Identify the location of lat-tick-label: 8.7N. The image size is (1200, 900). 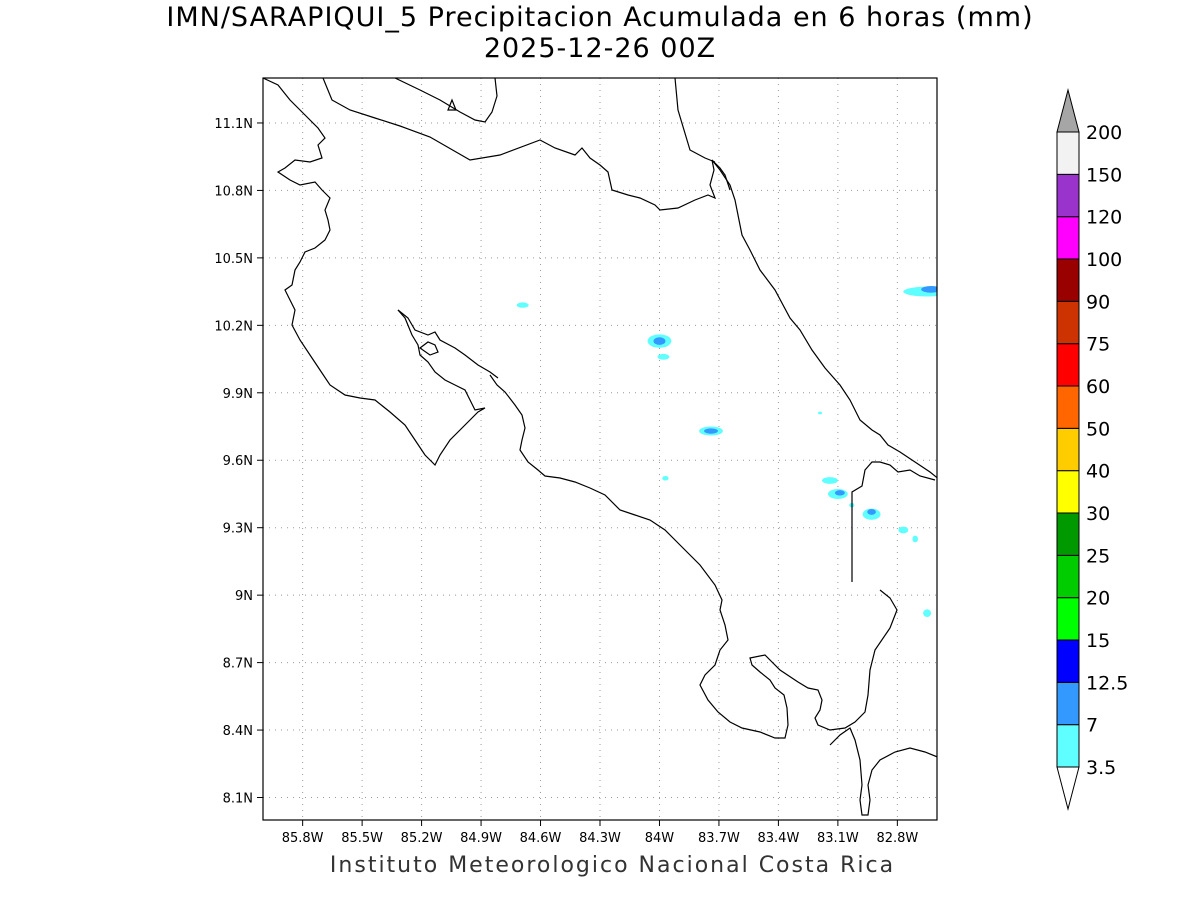
(238, 664).